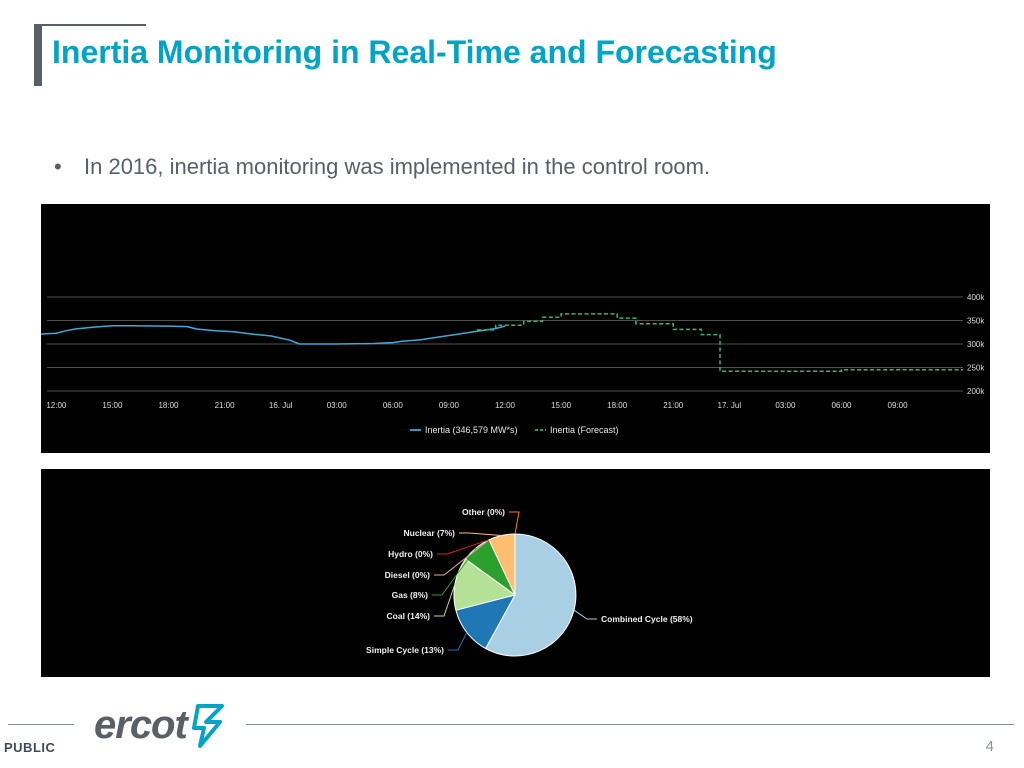  What do you see at coordinates (41, 724) in the screenshot?
I see `footer-rule-left` at bounding box center [41, 724].